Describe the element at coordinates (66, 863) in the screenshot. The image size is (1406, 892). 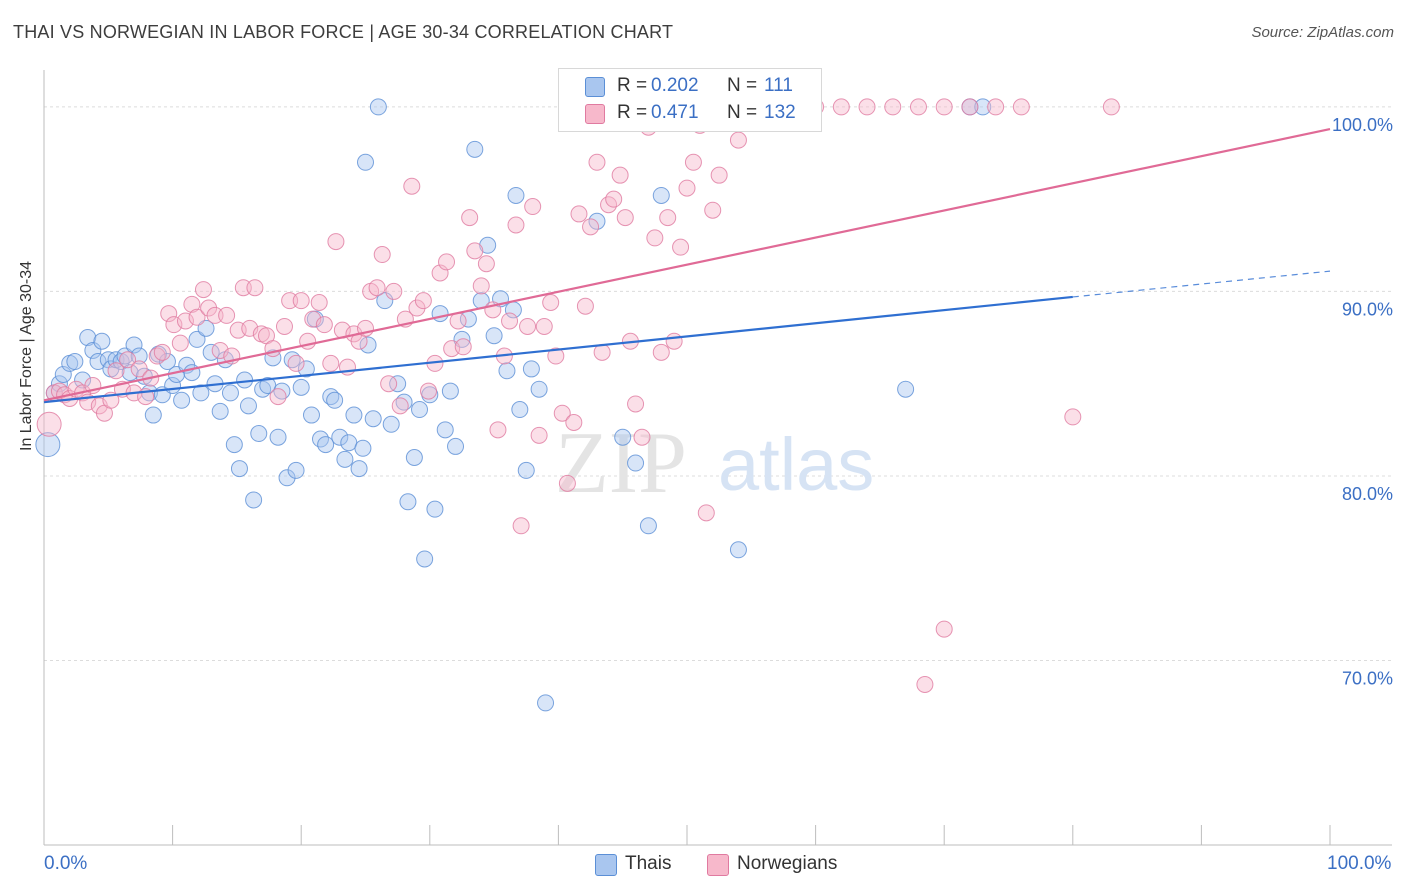
I see `x-tick-left: 0.0%` at that location.